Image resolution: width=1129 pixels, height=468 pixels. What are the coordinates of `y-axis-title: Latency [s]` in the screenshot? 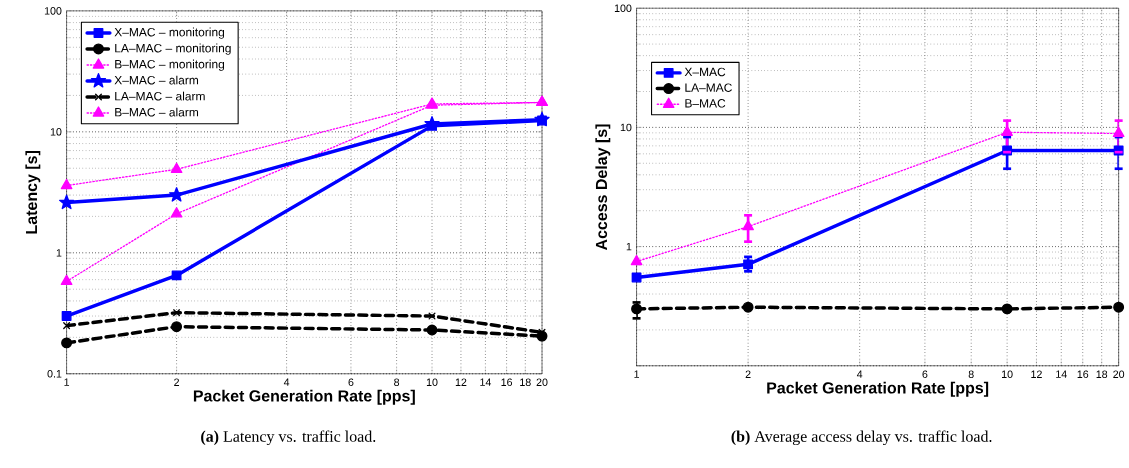 It's located at (33, 192).